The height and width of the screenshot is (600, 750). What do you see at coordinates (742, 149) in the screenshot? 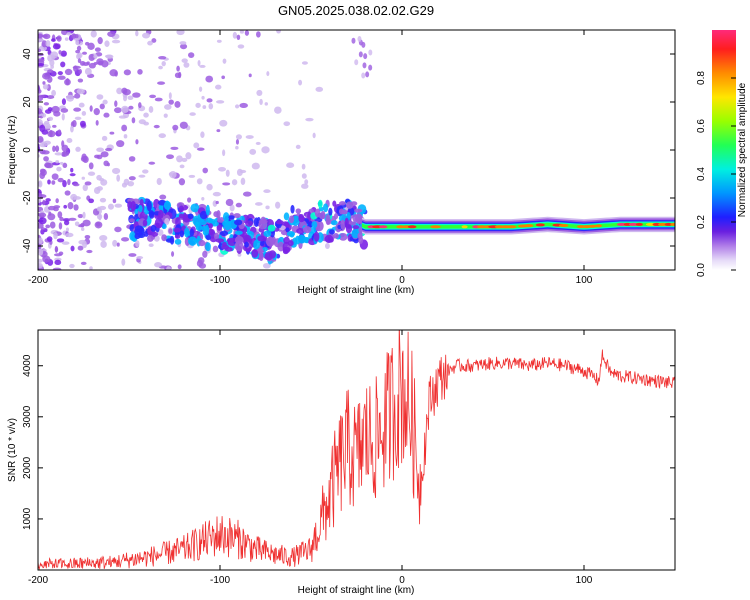
I see `colorbar-label: Normalized spectral amplitude` at bounding box center [742, 149].